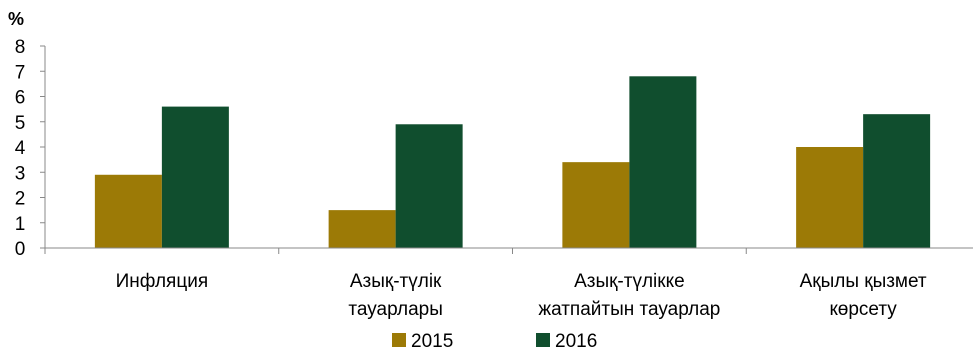 This screenshot has height=351, width=973. I want to click on y-axis-unit-label: %, so click(16, 19).